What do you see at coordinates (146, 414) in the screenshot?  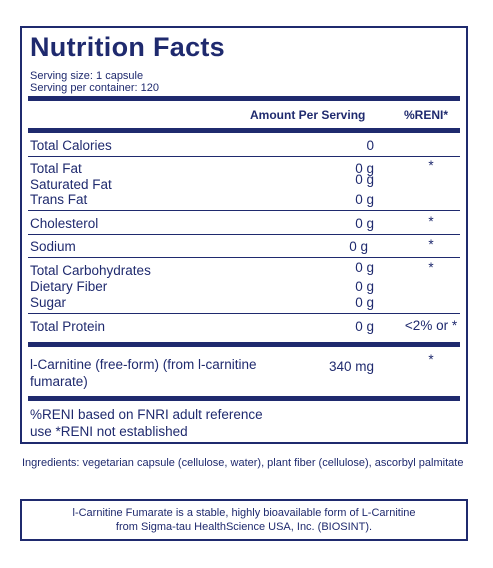 I see `footnote-line1: %RENI based on FNRI adult reference` at bounding box center [146, 414].